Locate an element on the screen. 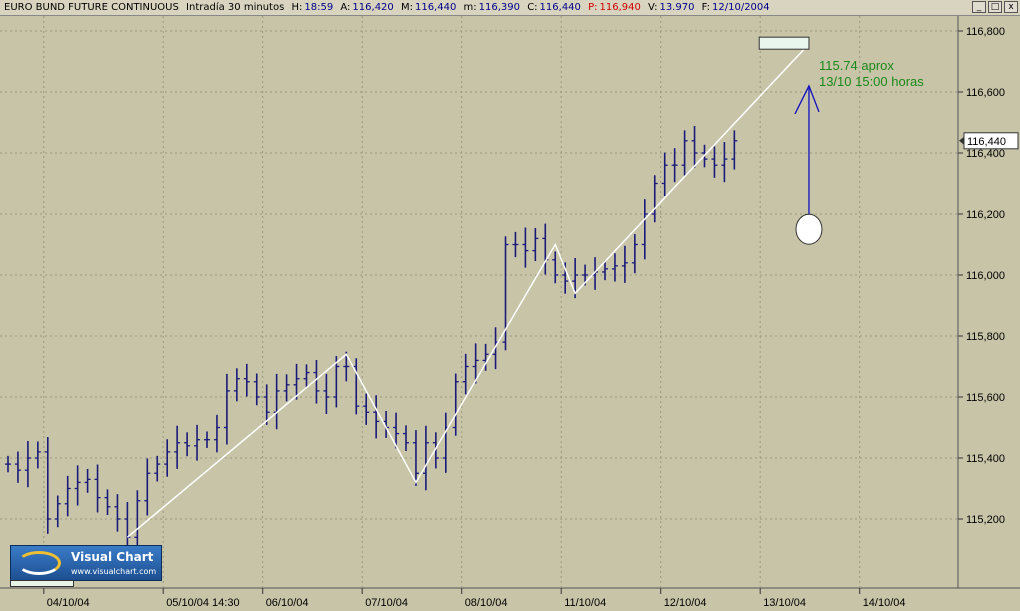 The height and width of the screenshot is (611, 1020). logo-base is located at coordinates (42, 583).